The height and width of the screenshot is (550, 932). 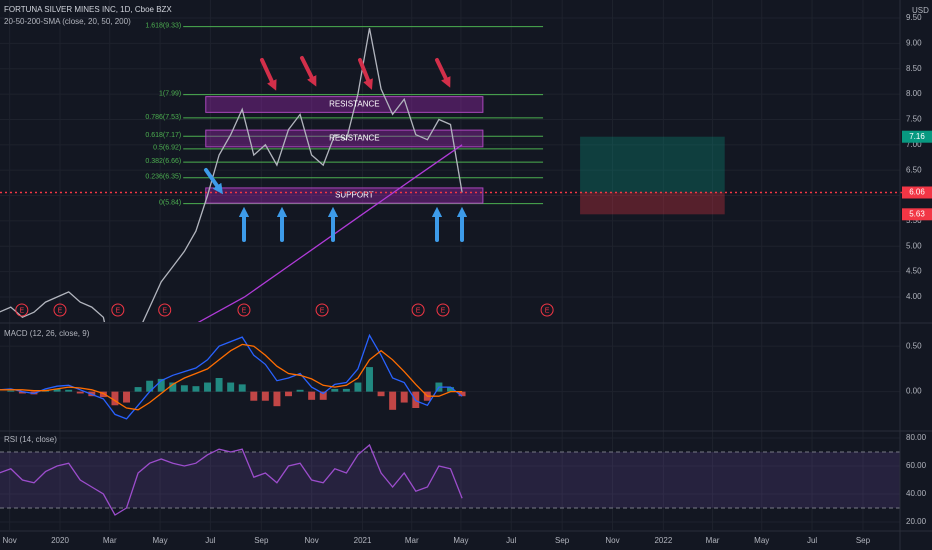 I want to click on currency-label: USD, so click(x=920, y=10).